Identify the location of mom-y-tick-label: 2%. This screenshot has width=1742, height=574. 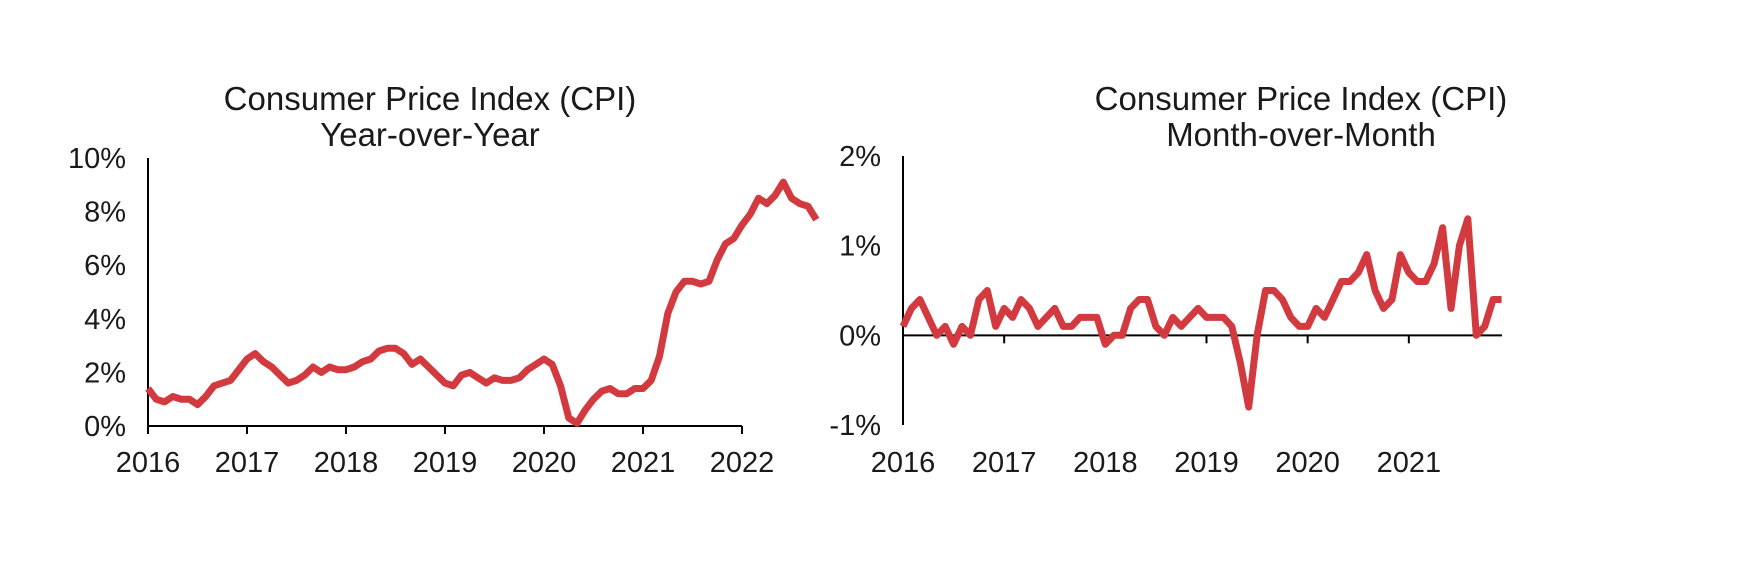
(860, 157).